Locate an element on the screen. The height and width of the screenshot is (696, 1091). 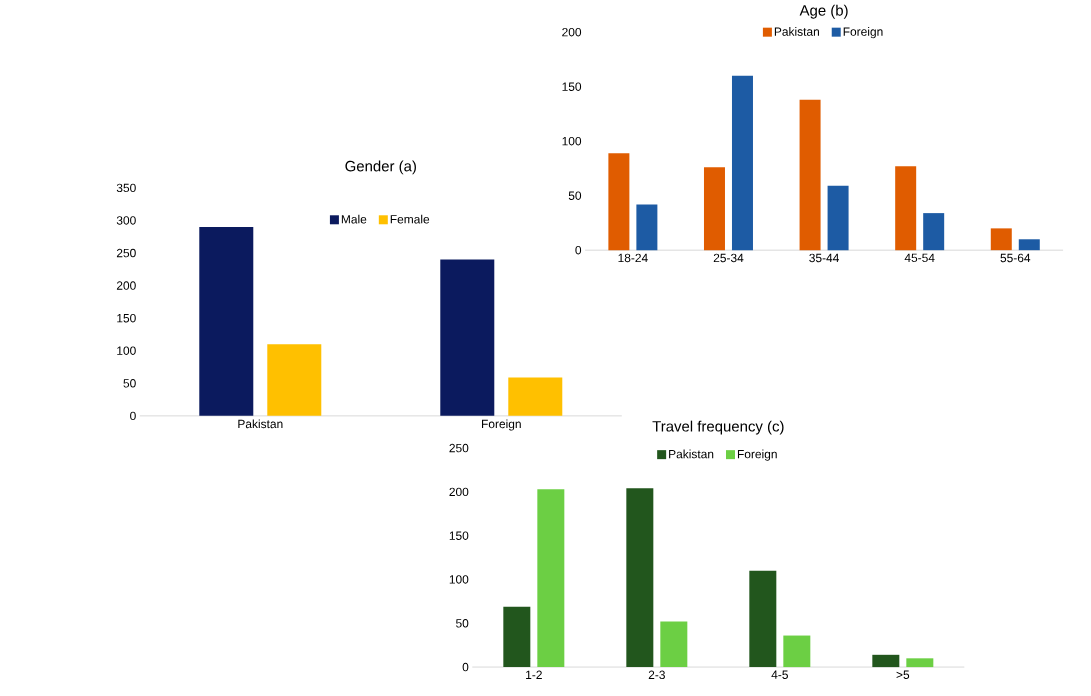
chart-title: Gender (a) is located at coordinates (380, 167).